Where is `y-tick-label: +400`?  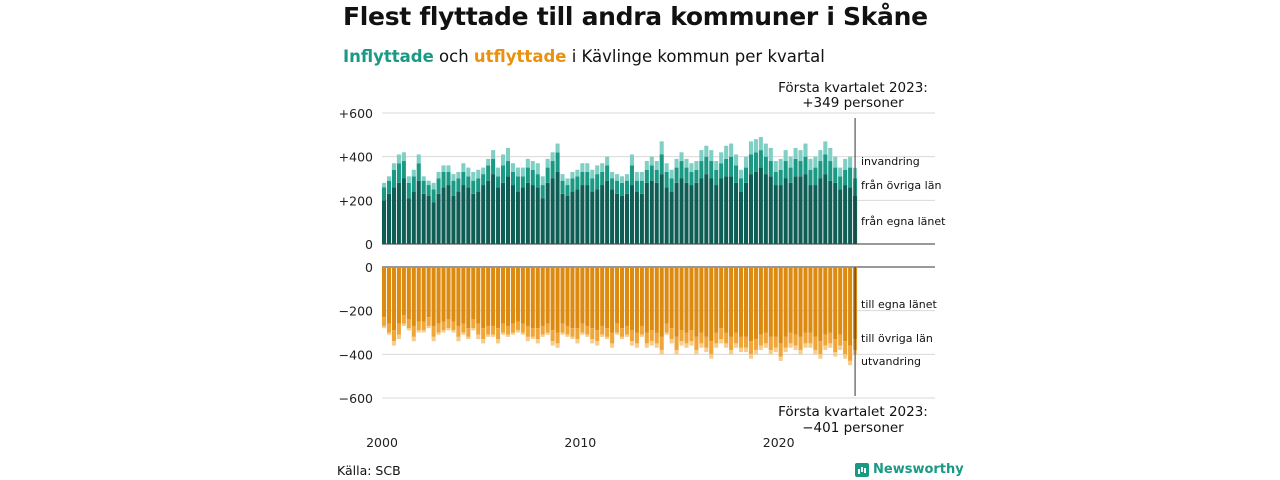
y-tick-label: +400 is located at coordinates (356, 157).